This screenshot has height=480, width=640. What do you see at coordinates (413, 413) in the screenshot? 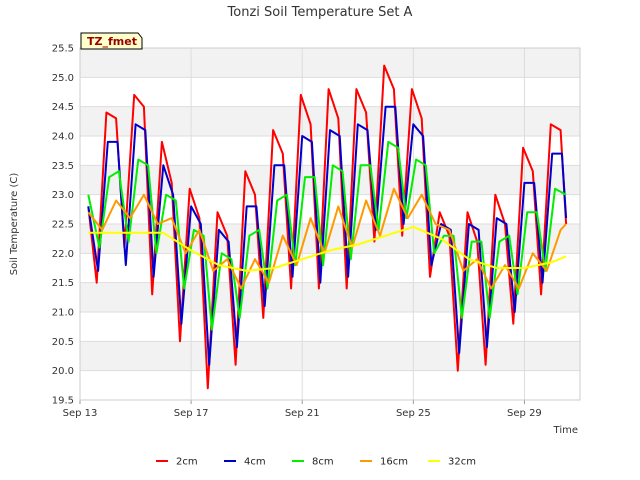
I see `x-tick-label: Sep 25` at bounding box center [413, 413].